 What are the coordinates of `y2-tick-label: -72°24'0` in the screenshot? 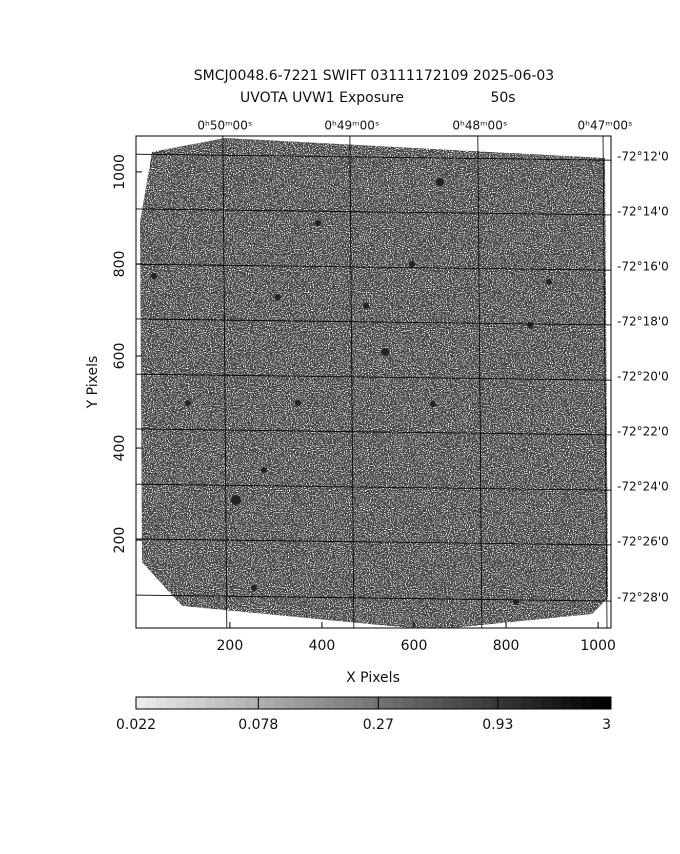 It's located at (643, 487).